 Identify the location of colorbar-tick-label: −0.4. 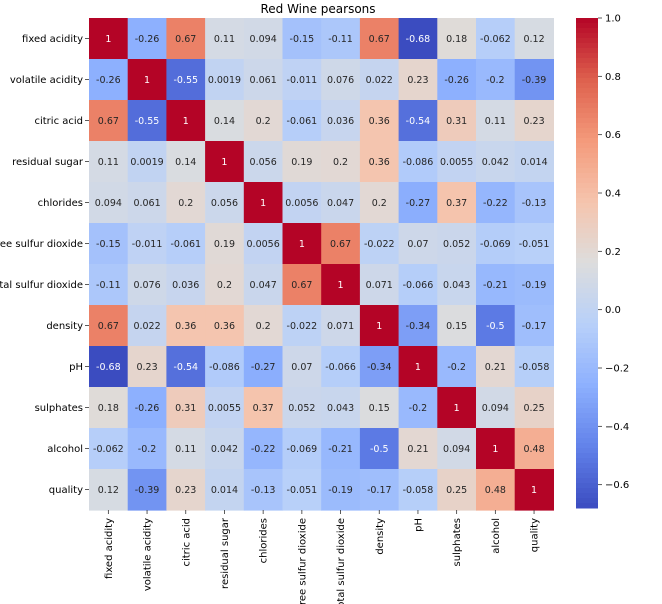
(617, 427).